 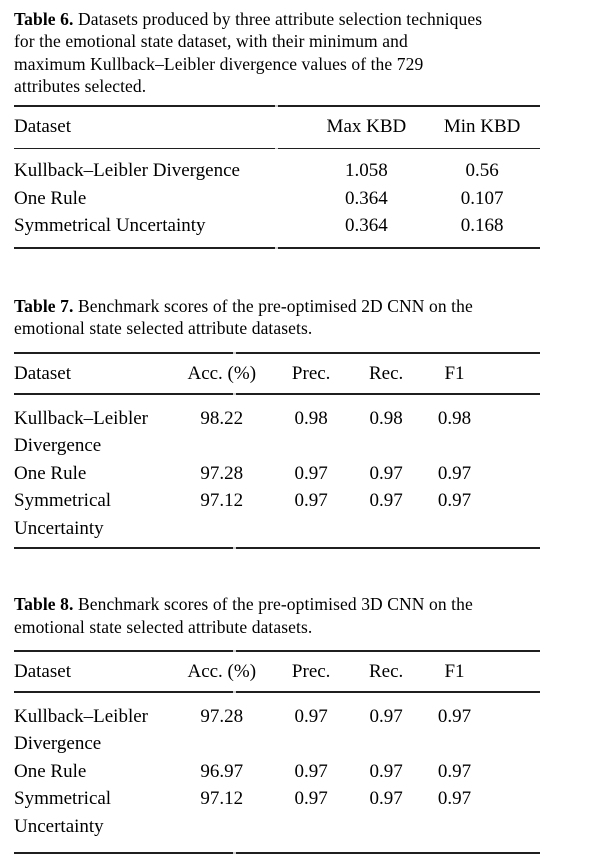 What do you see at coordinates (386, 418) in the screenshot?
I see `cell-recall: 0.98` at bounding box center [386, 418].